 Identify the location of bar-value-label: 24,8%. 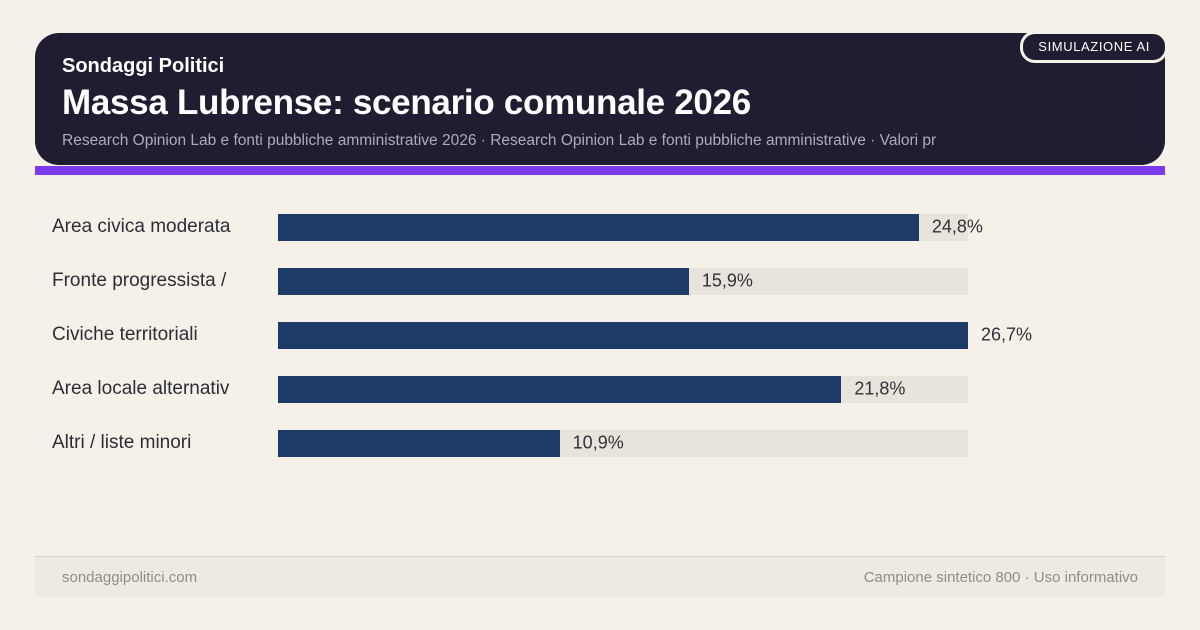
(957, 226).